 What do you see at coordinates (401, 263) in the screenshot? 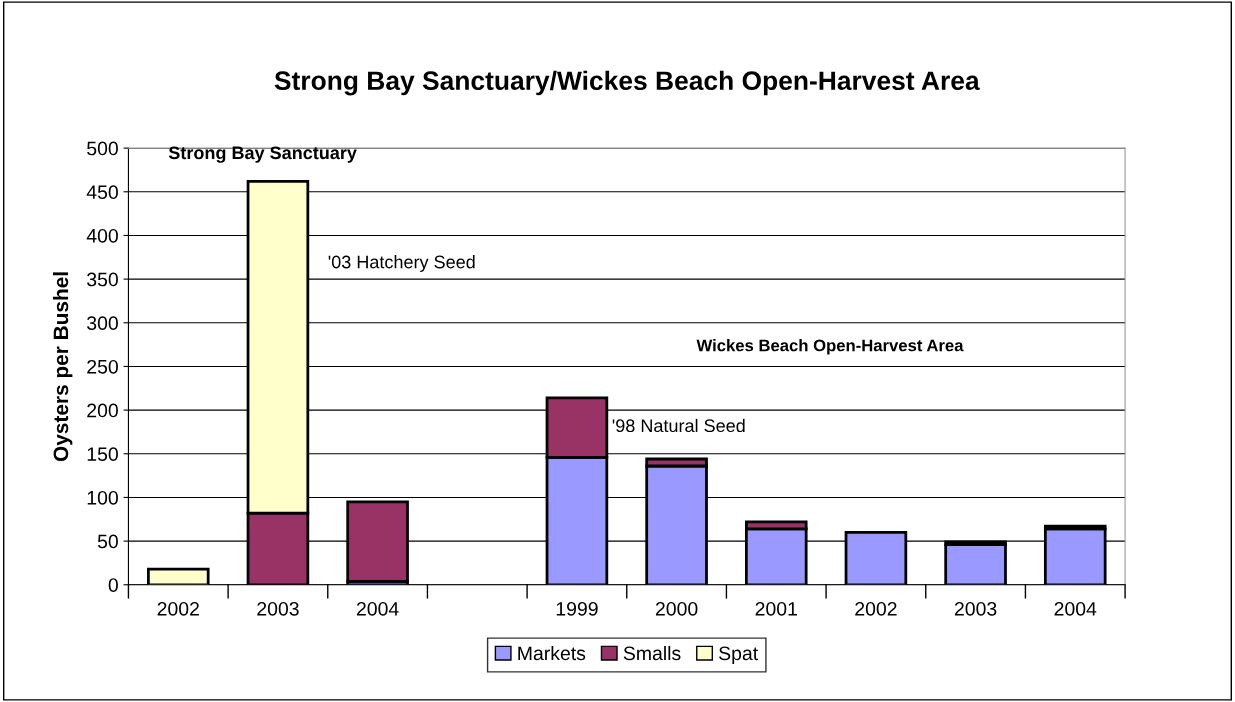
I see `annotation: '03 Hatchery Seed` at bounding box center [401, 263].